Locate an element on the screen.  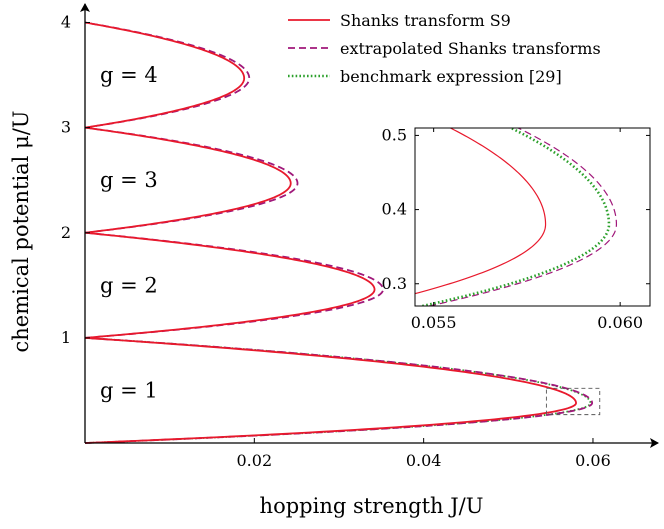
x-axis-title: hopping strength J/U is located at coordinates (372, 506).